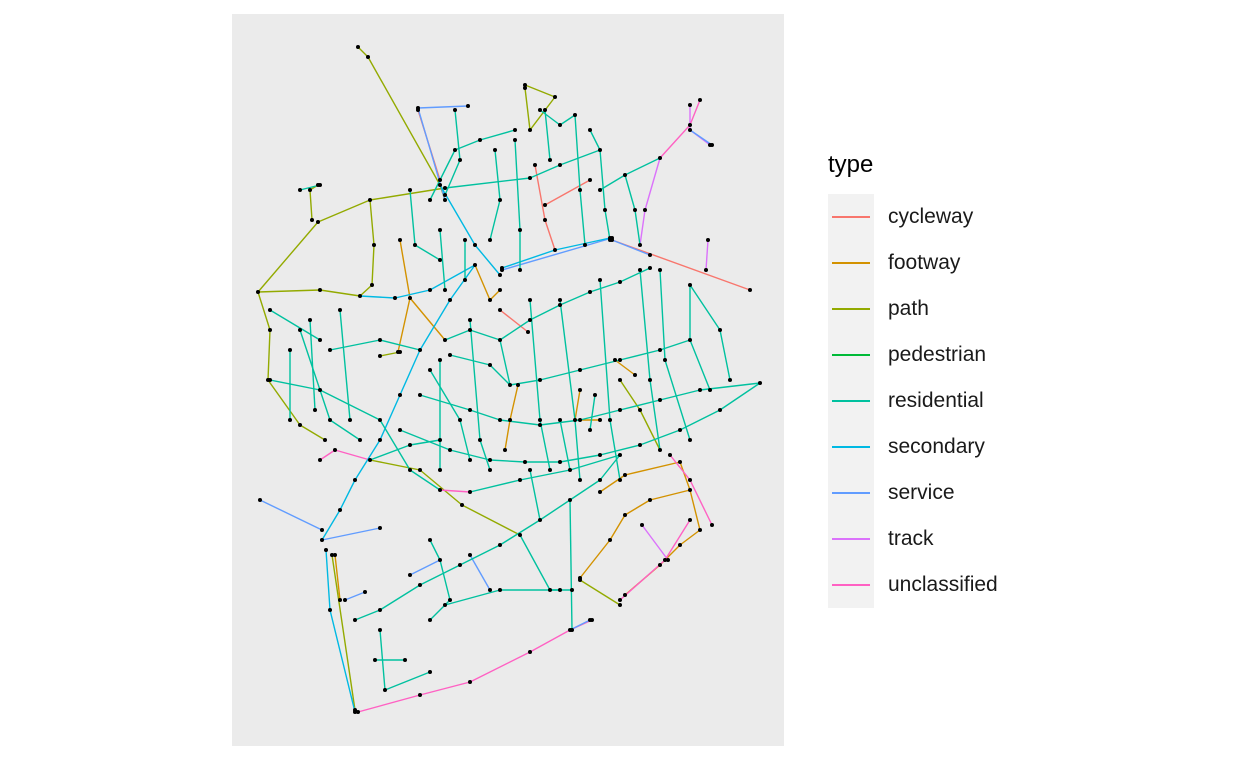 The height and width of the screenshot is (768, 1248). Describe the element at coordinates (851, 164) in the screenshot. I see `legend-title: type` at that location.